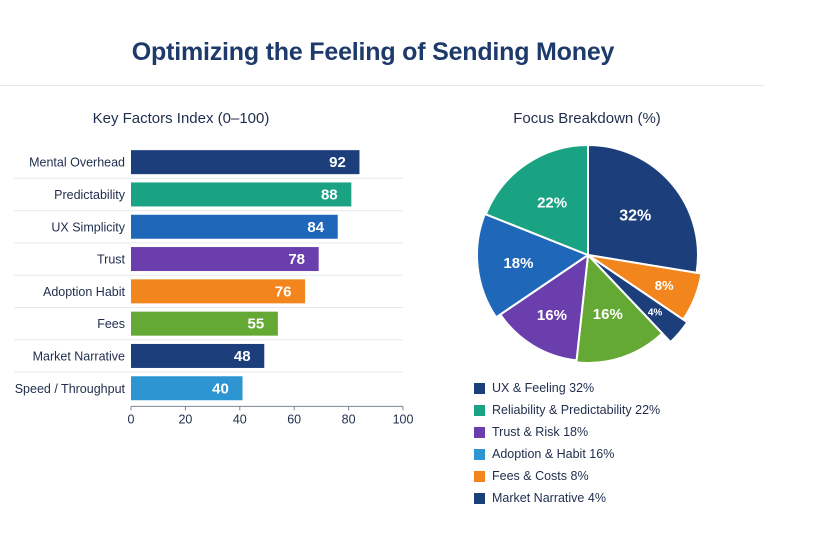  I want to click on bar-value-label: 88, so click(329, 194).